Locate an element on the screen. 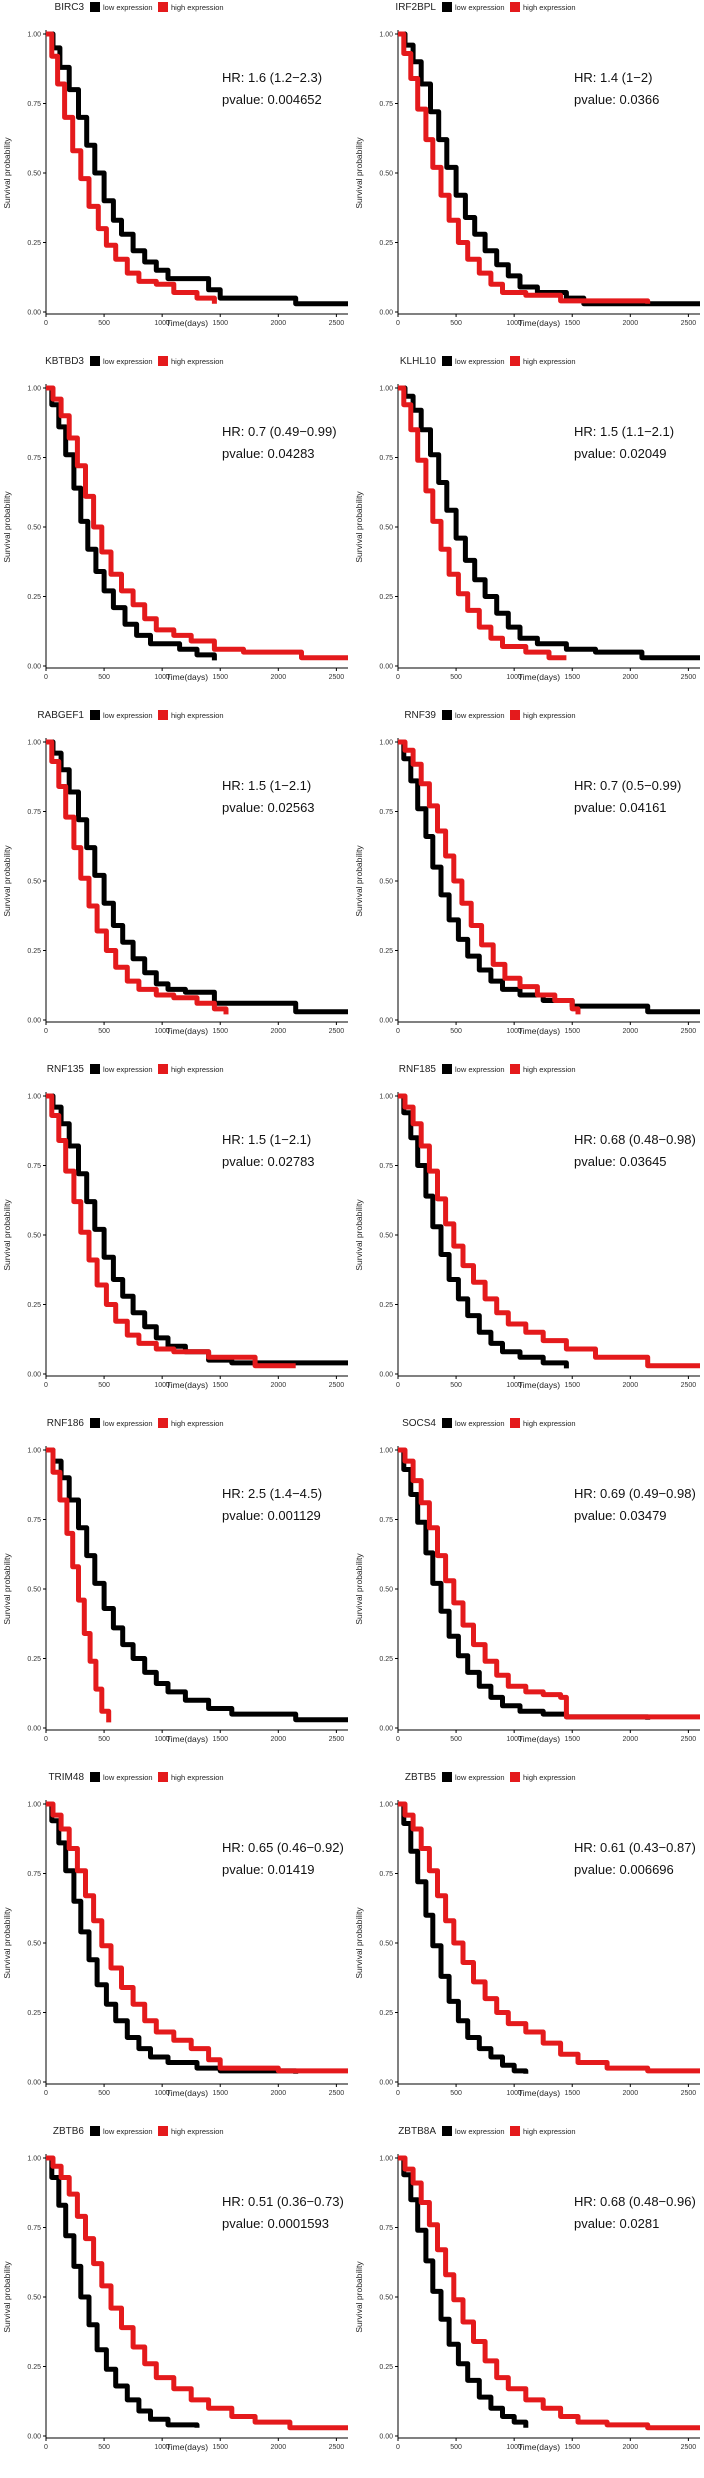 The width and height of the screenshot is (704, 2478). hazard-ratio-label: HR: 1.5 (1.1−2.1) is located at coordinates (624, 431).